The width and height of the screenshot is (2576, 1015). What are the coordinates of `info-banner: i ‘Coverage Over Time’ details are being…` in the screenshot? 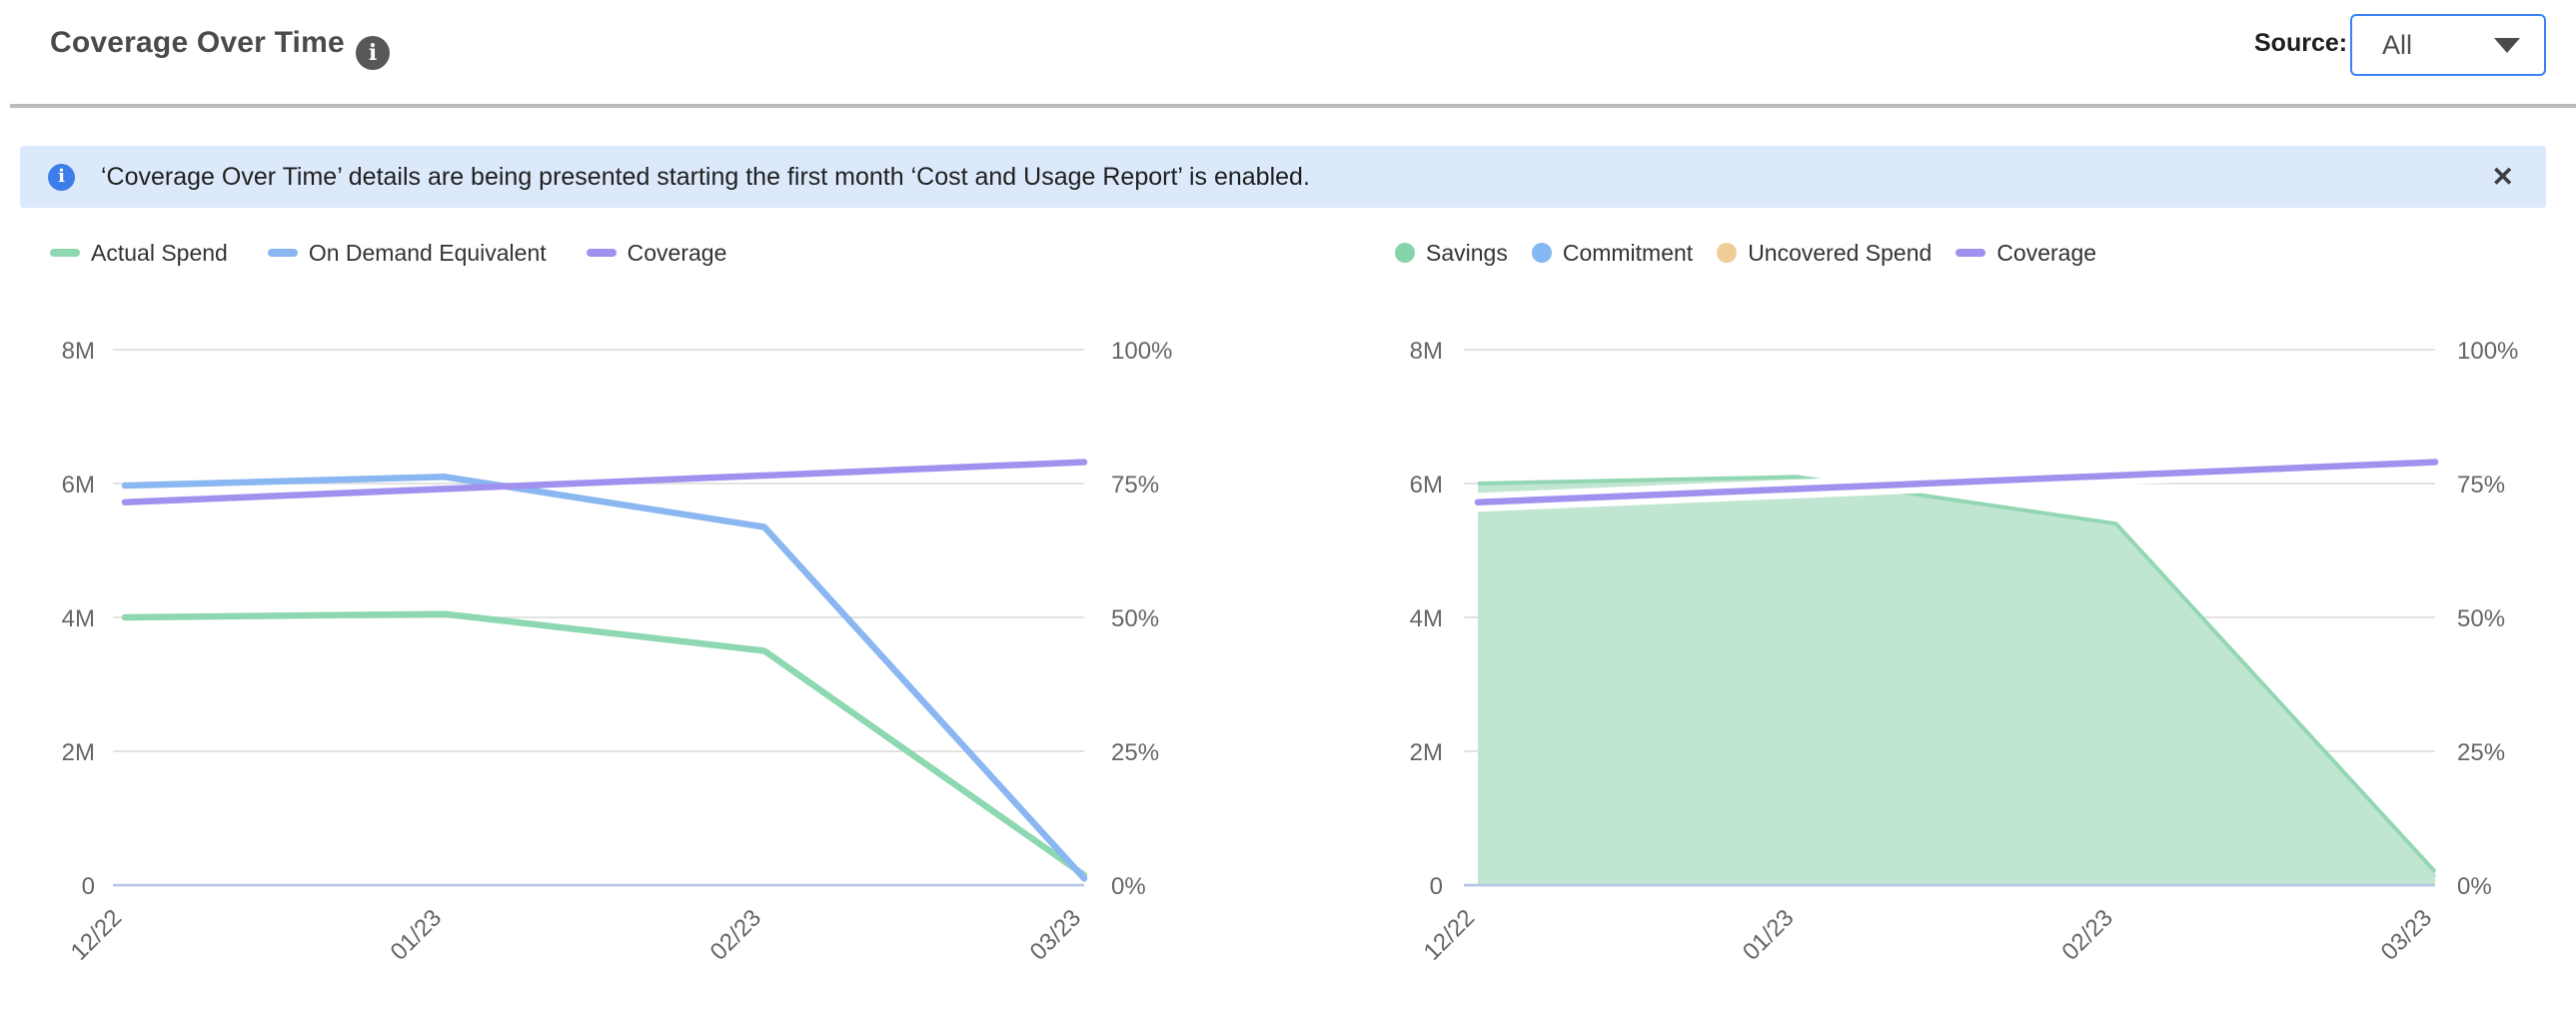 It's located at (1283, 177).